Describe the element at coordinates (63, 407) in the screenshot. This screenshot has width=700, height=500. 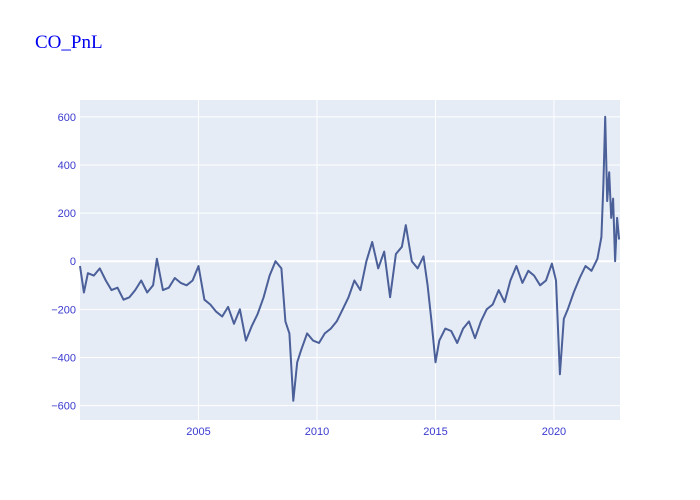
I see `y-tick-label: −600` at that location.